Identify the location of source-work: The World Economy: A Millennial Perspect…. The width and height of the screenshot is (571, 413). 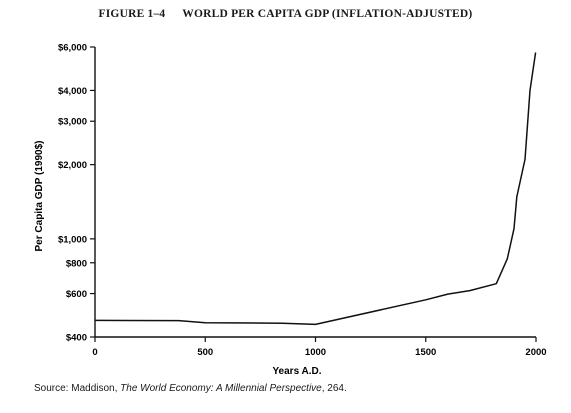
(221, 388).